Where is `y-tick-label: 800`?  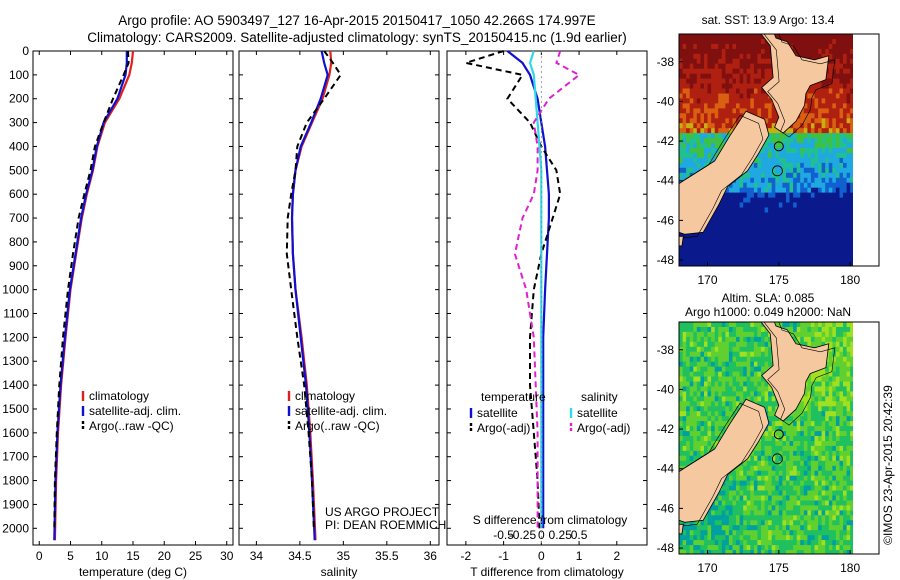
y-tick-label: 800 is located at coordinates (19, 242).